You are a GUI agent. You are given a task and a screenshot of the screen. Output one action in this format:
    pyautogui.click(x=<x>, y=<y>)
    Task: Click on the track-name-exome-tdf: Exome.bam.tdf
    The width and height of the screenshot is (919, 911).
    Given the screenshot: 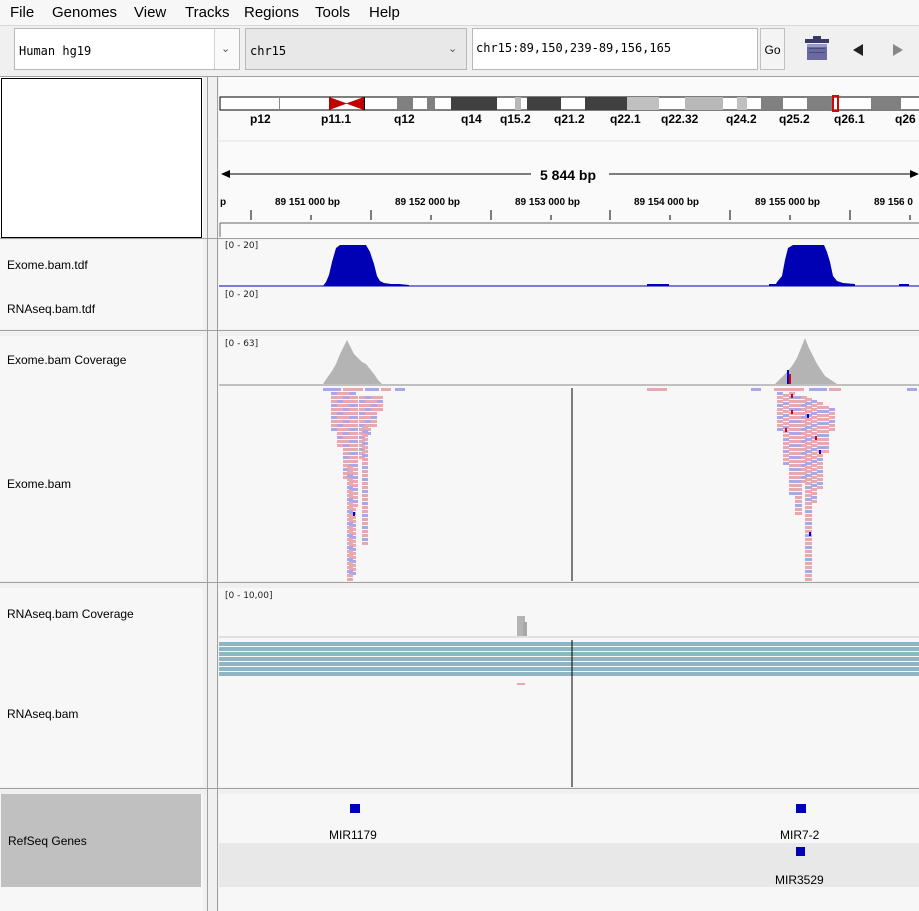 What is the action you would take?
    pyautogui.click(x=47, y=265)
    